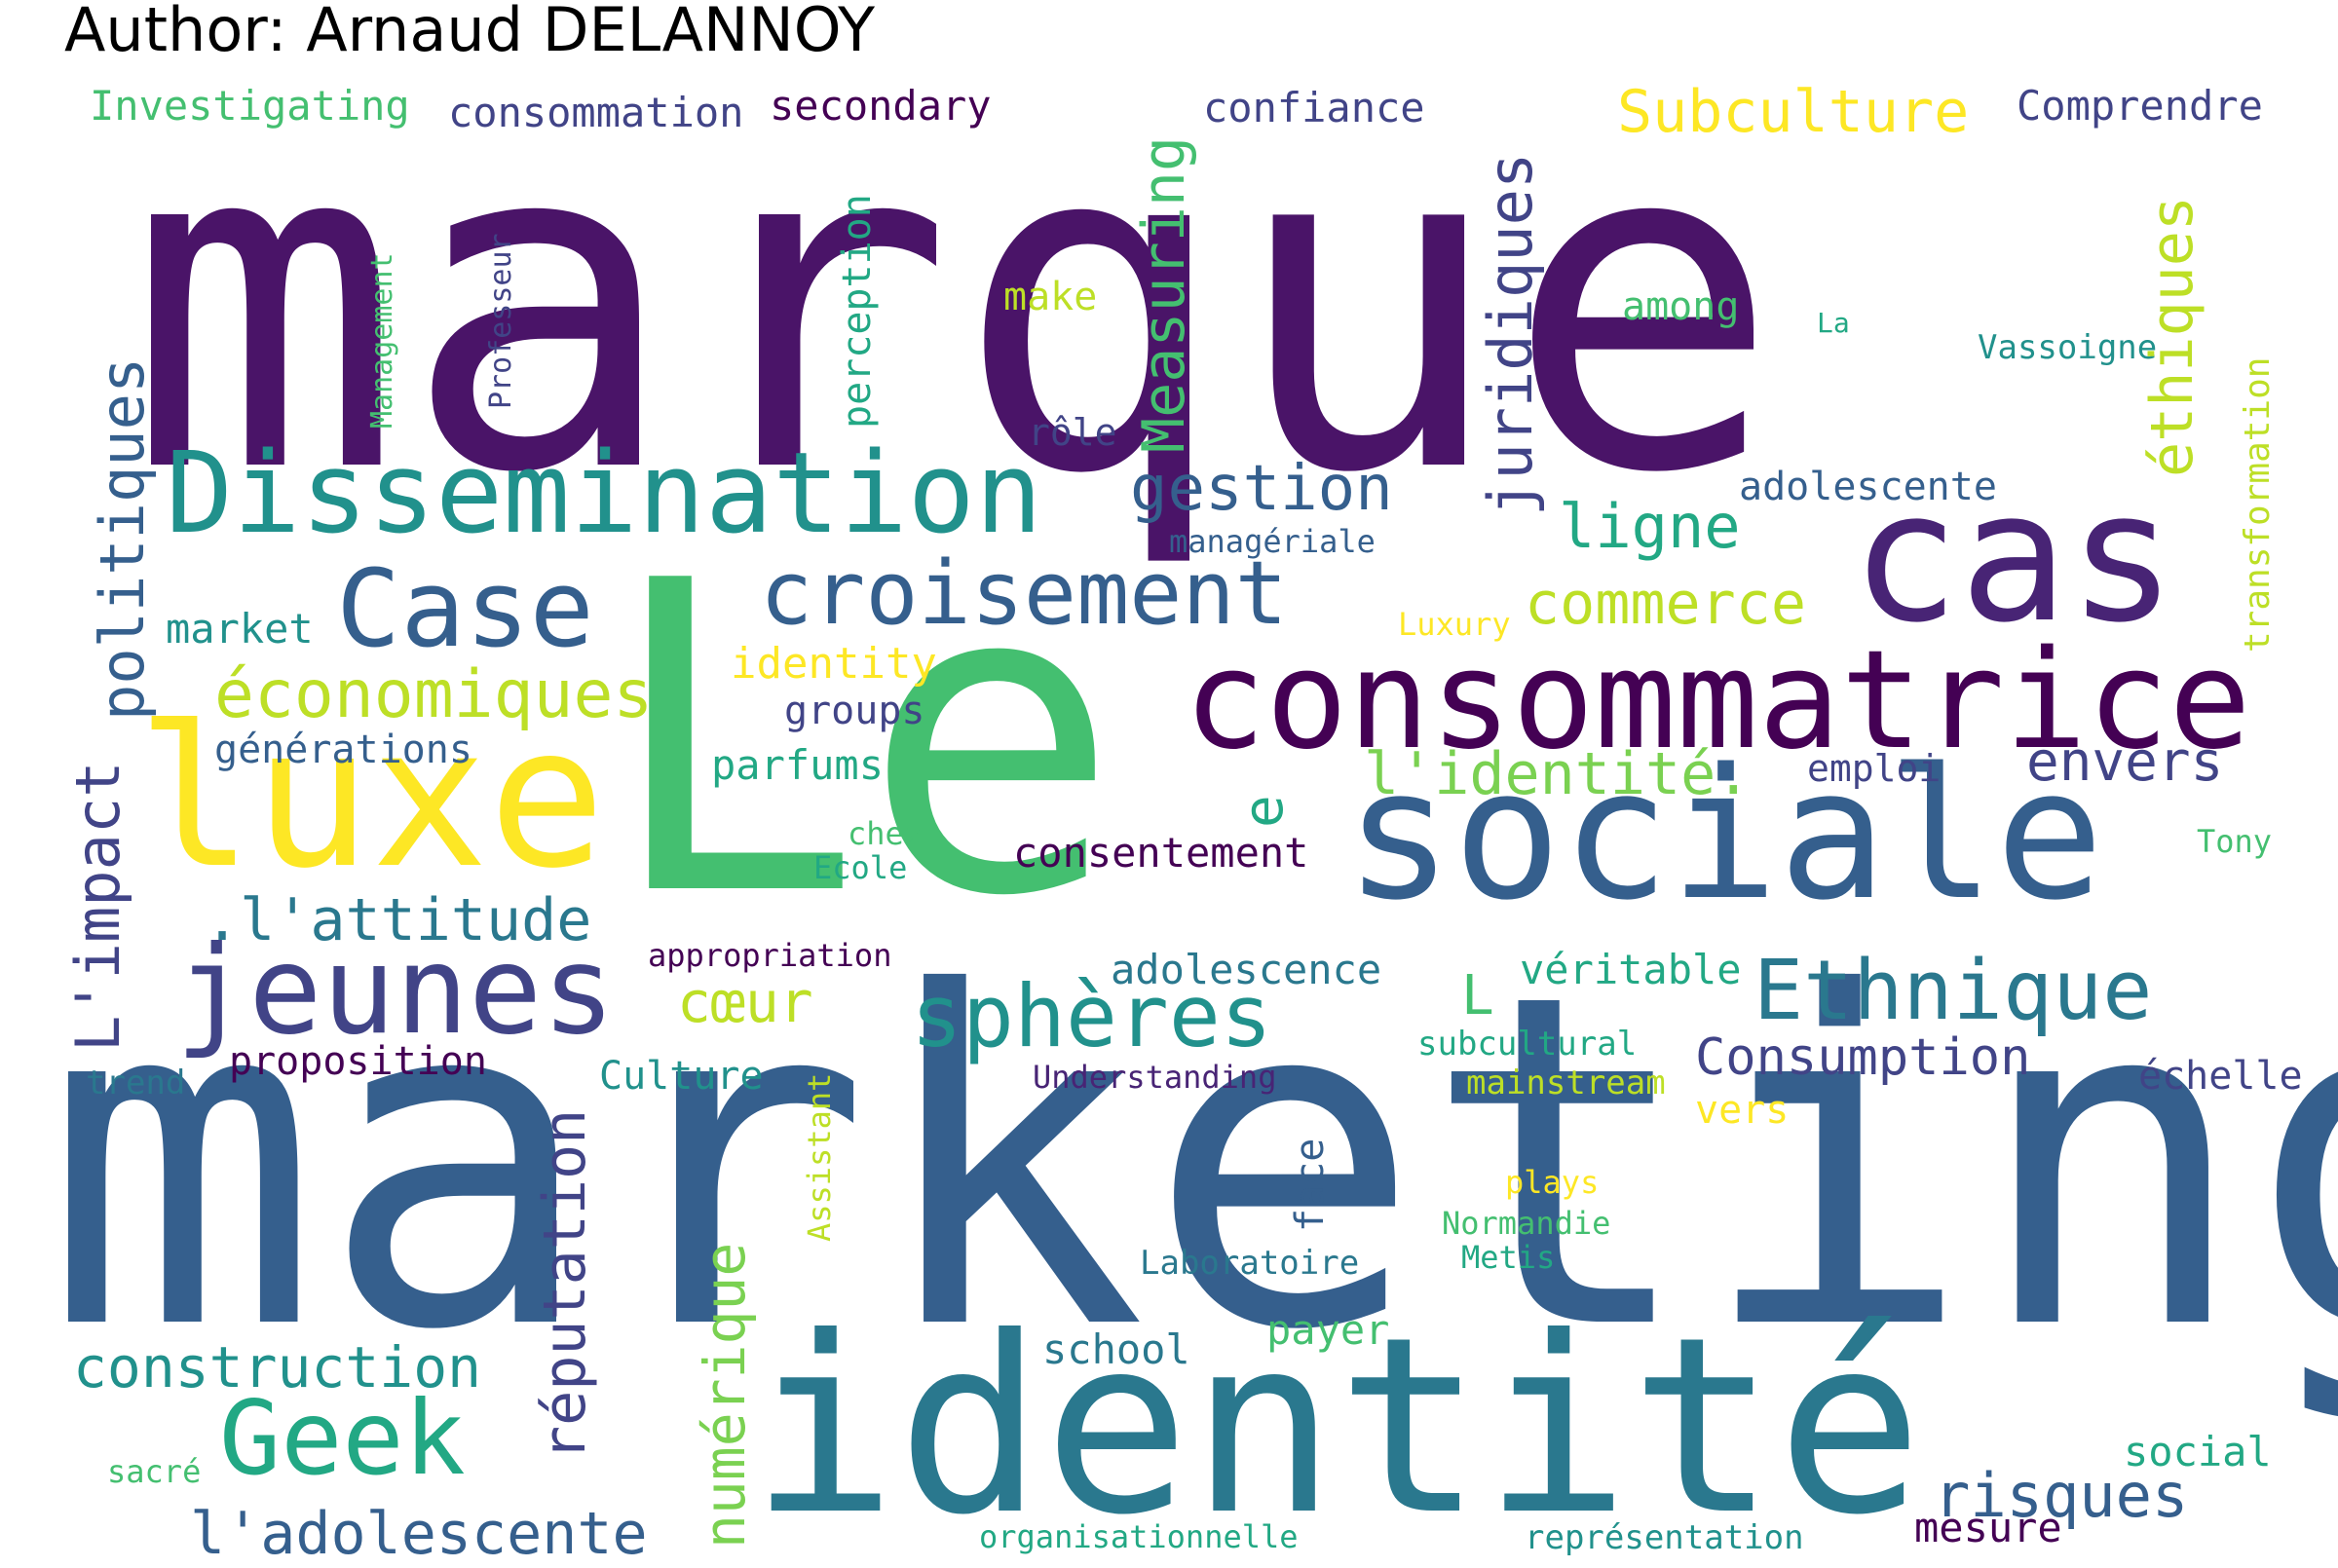 This screenshot has width=2338, height=1568. Describe the element at coordinates (343, 750) in the screenshot. I see `word-generations: générations` at that location.